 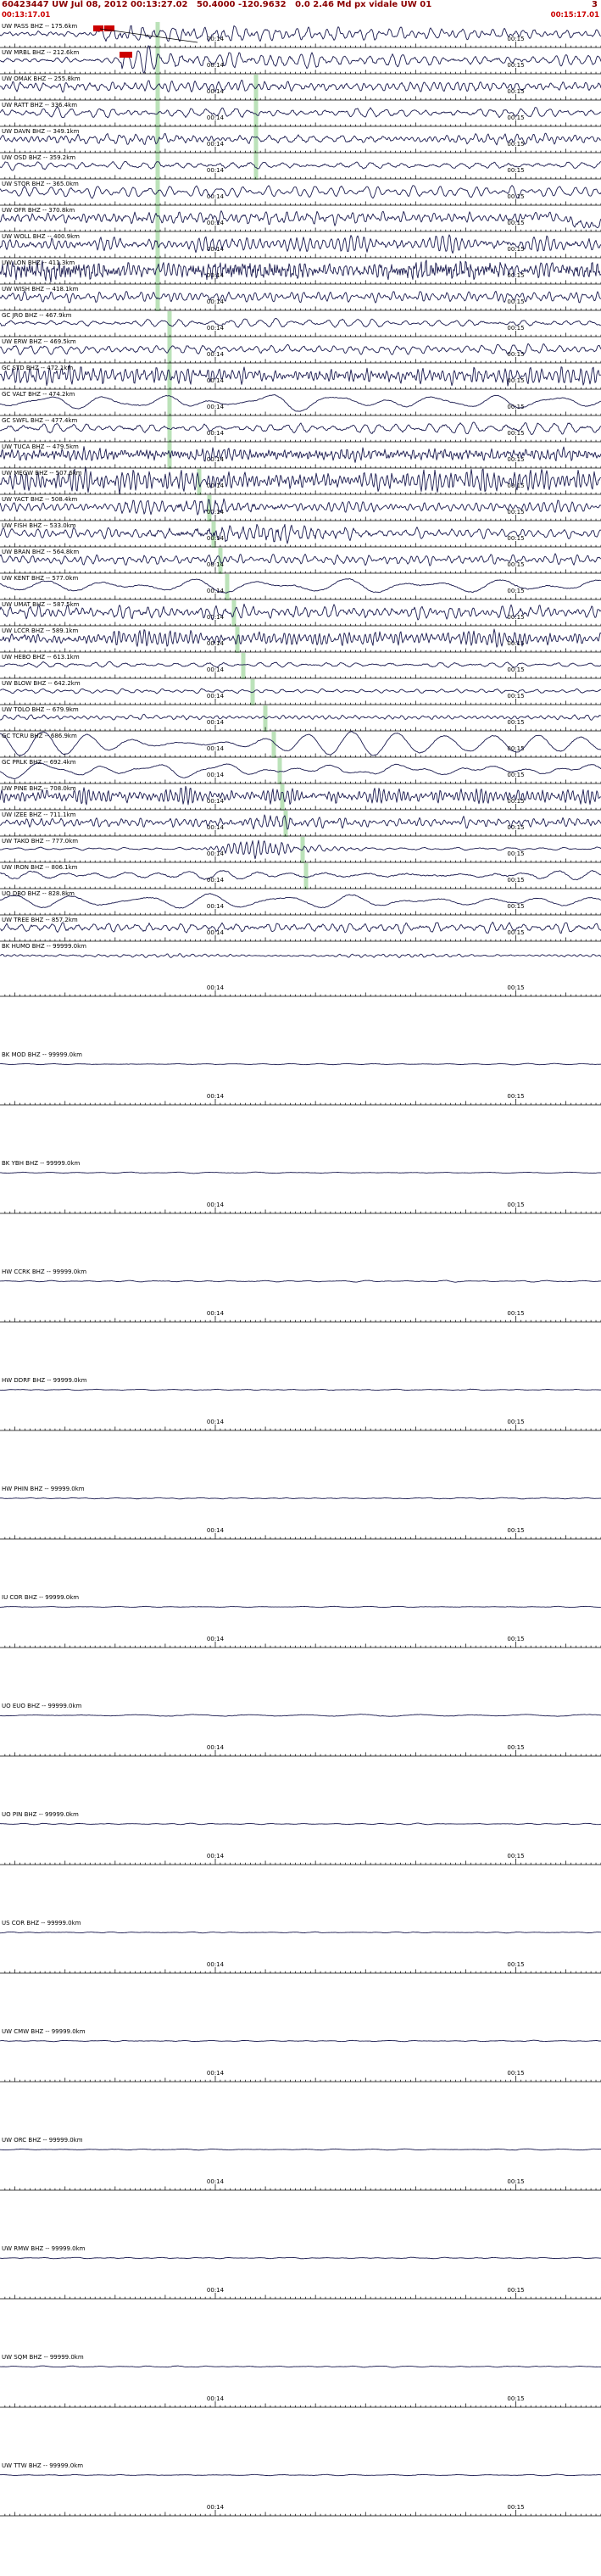 I want to click on trace-row: GC VALT BHZ -- 474.2km 00:14 00:15, so click(x=300, y=403).